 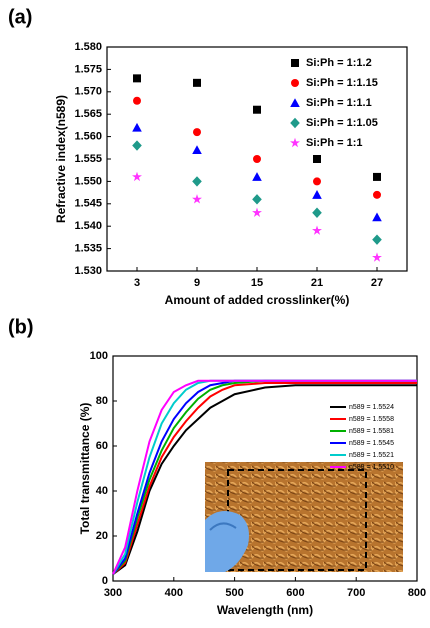 I want to click on y-tick-label: 100, so click(x=99, y=356).